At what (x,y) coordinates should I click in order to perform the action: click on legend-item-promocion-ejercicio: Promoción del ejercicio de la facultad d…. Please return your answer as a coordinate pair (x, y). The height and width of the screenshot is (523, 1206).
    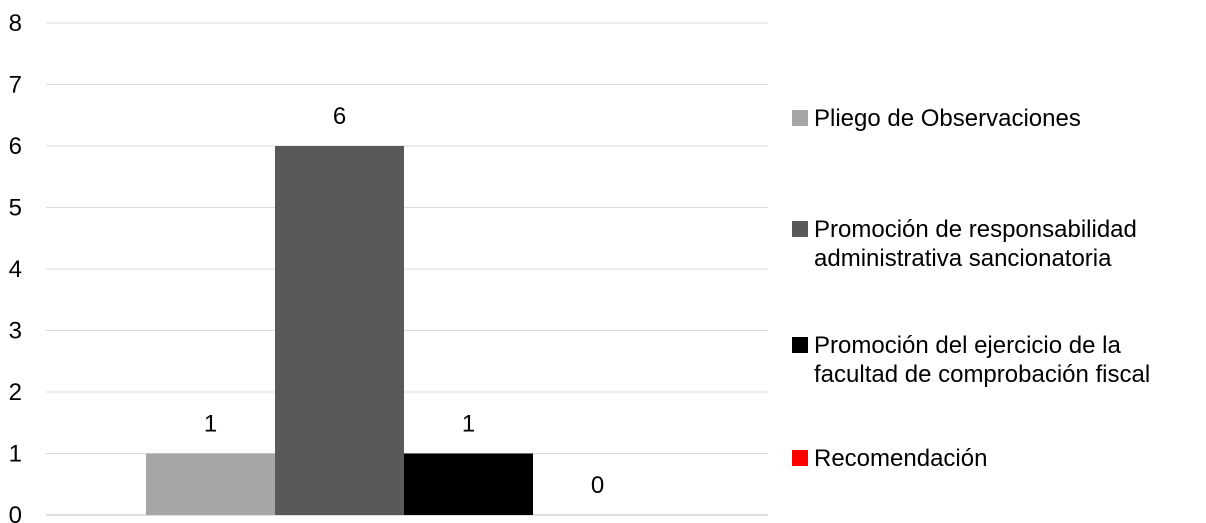
    Looking at the image, I should click on (971, 360).